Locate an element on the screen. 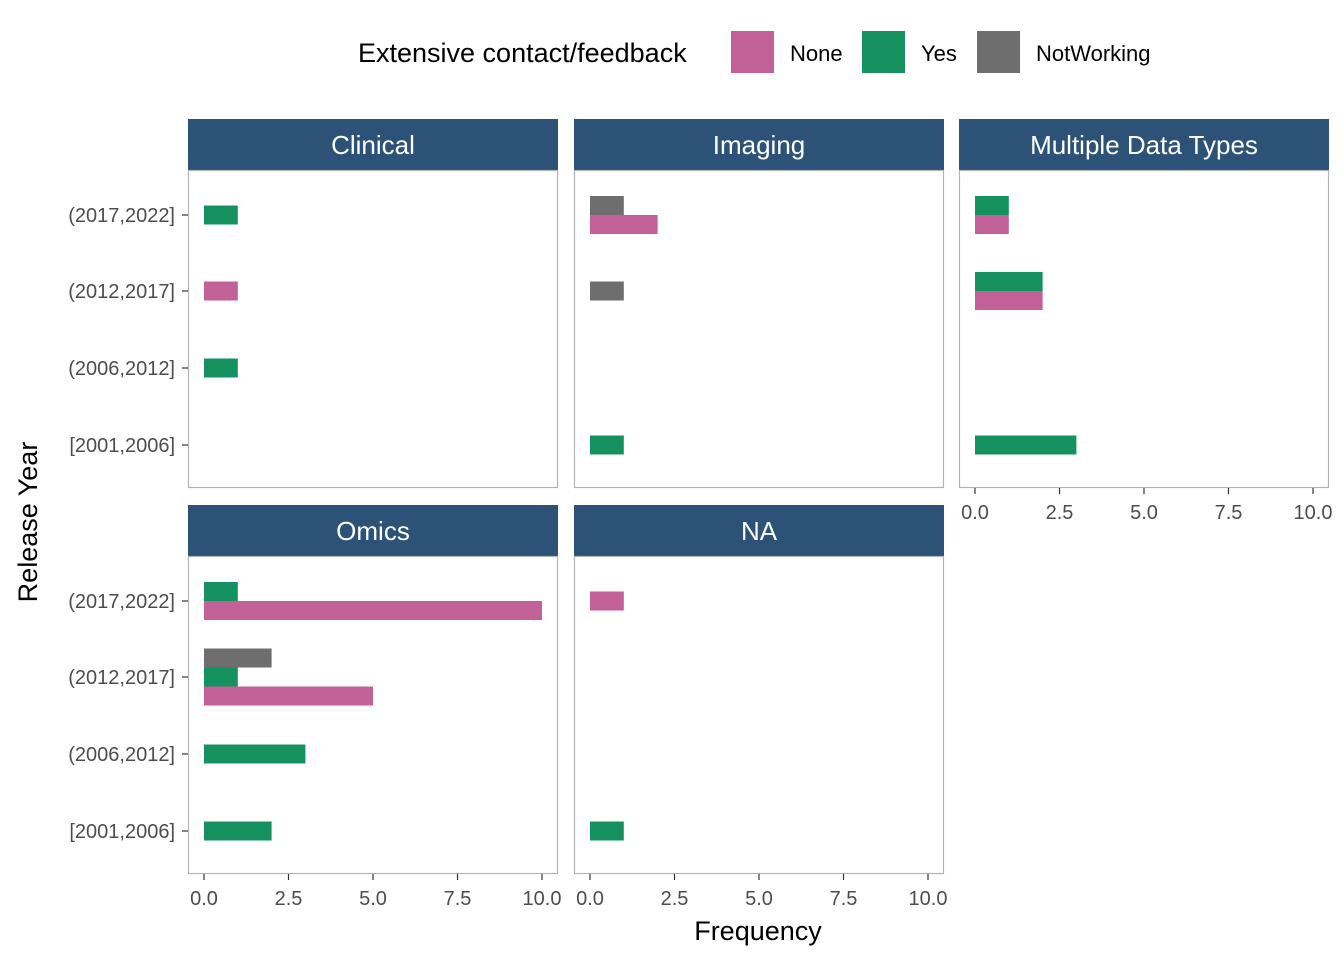 The width and height of the screenshot is (1344, 960). legend-entries: None Yes NotWorking is located at coordinates (941, 52).